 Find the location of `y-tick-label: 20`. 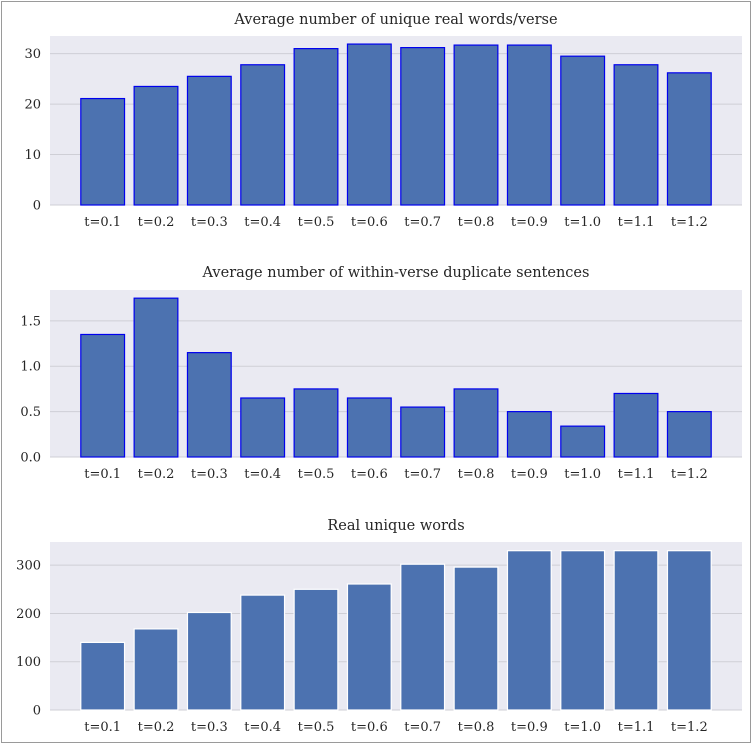

y-tick-label: 20 is located at coordinates (32, 105).